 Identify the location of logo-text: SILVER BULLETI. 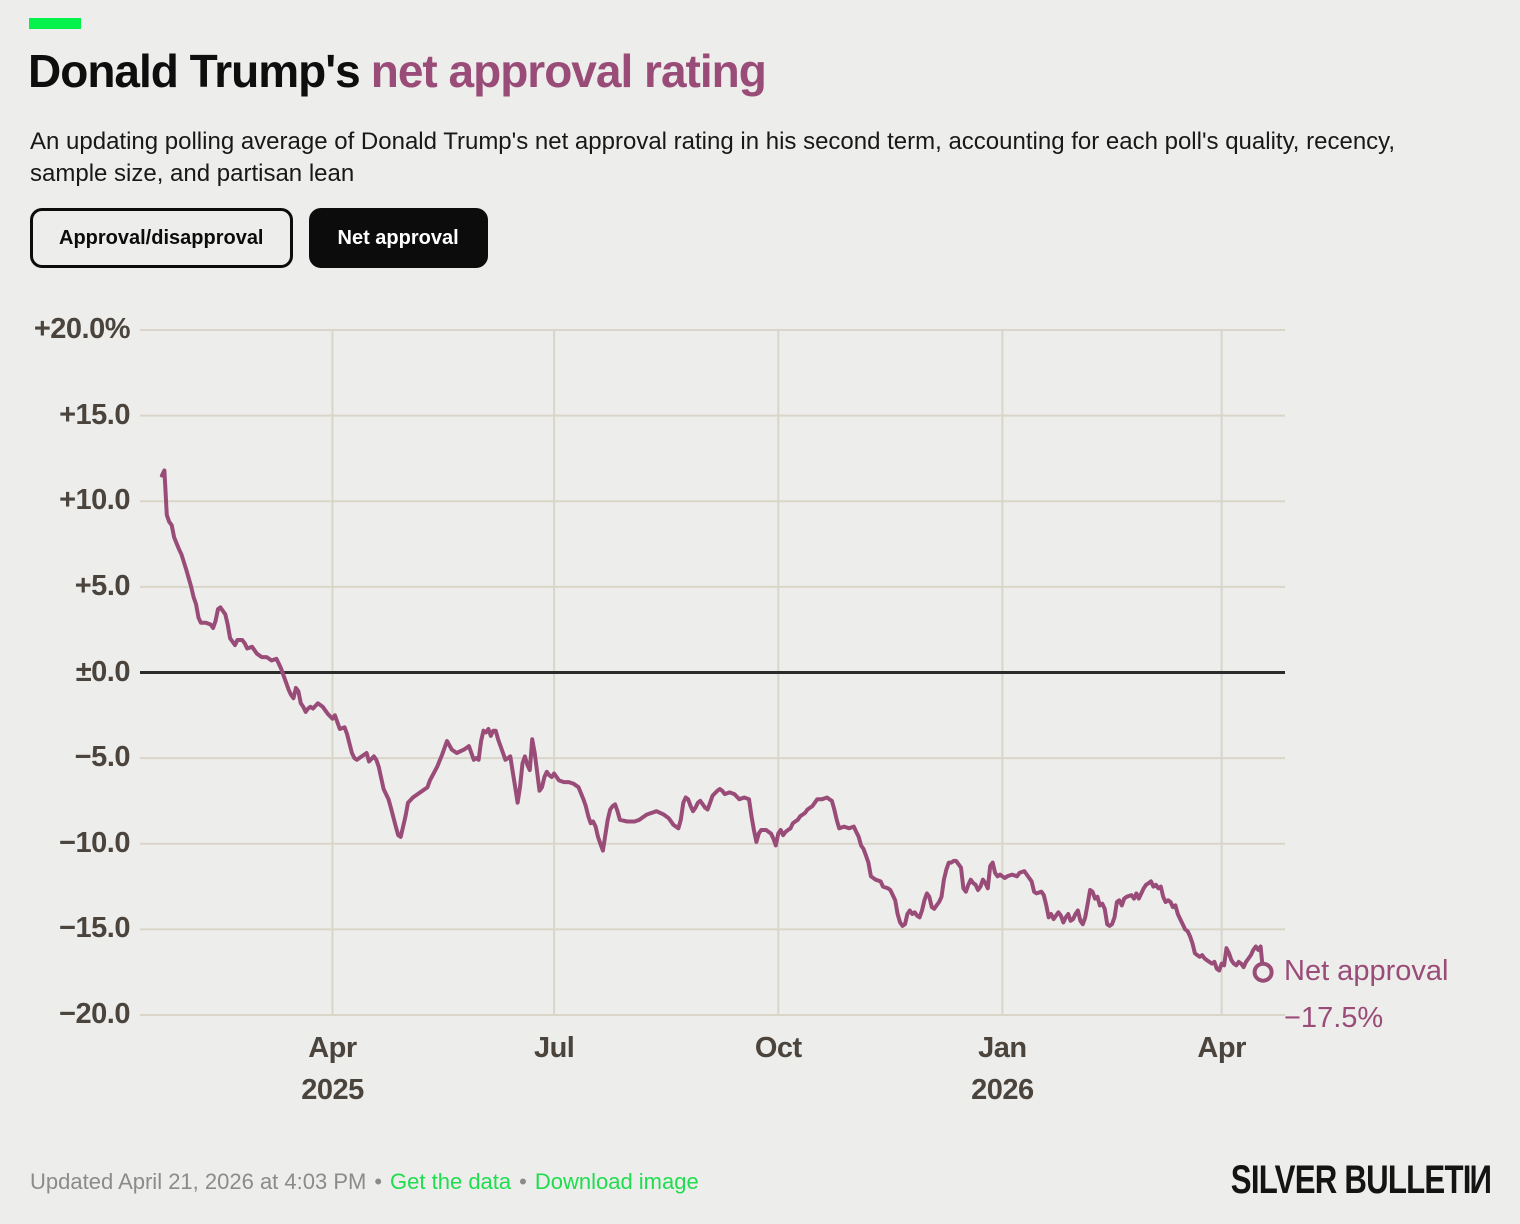
(1350, 1180).